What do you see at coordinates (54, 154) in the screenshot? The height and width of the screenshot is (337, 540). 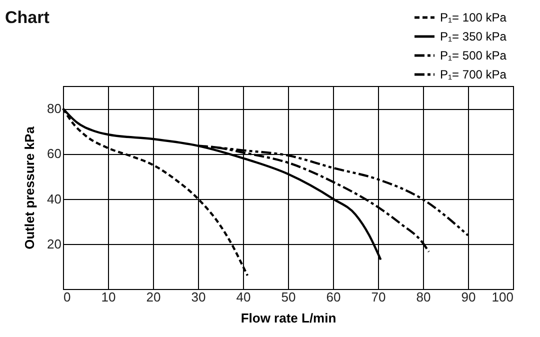 I see `y-tick-label: 60` at bounding box center [54, 154].